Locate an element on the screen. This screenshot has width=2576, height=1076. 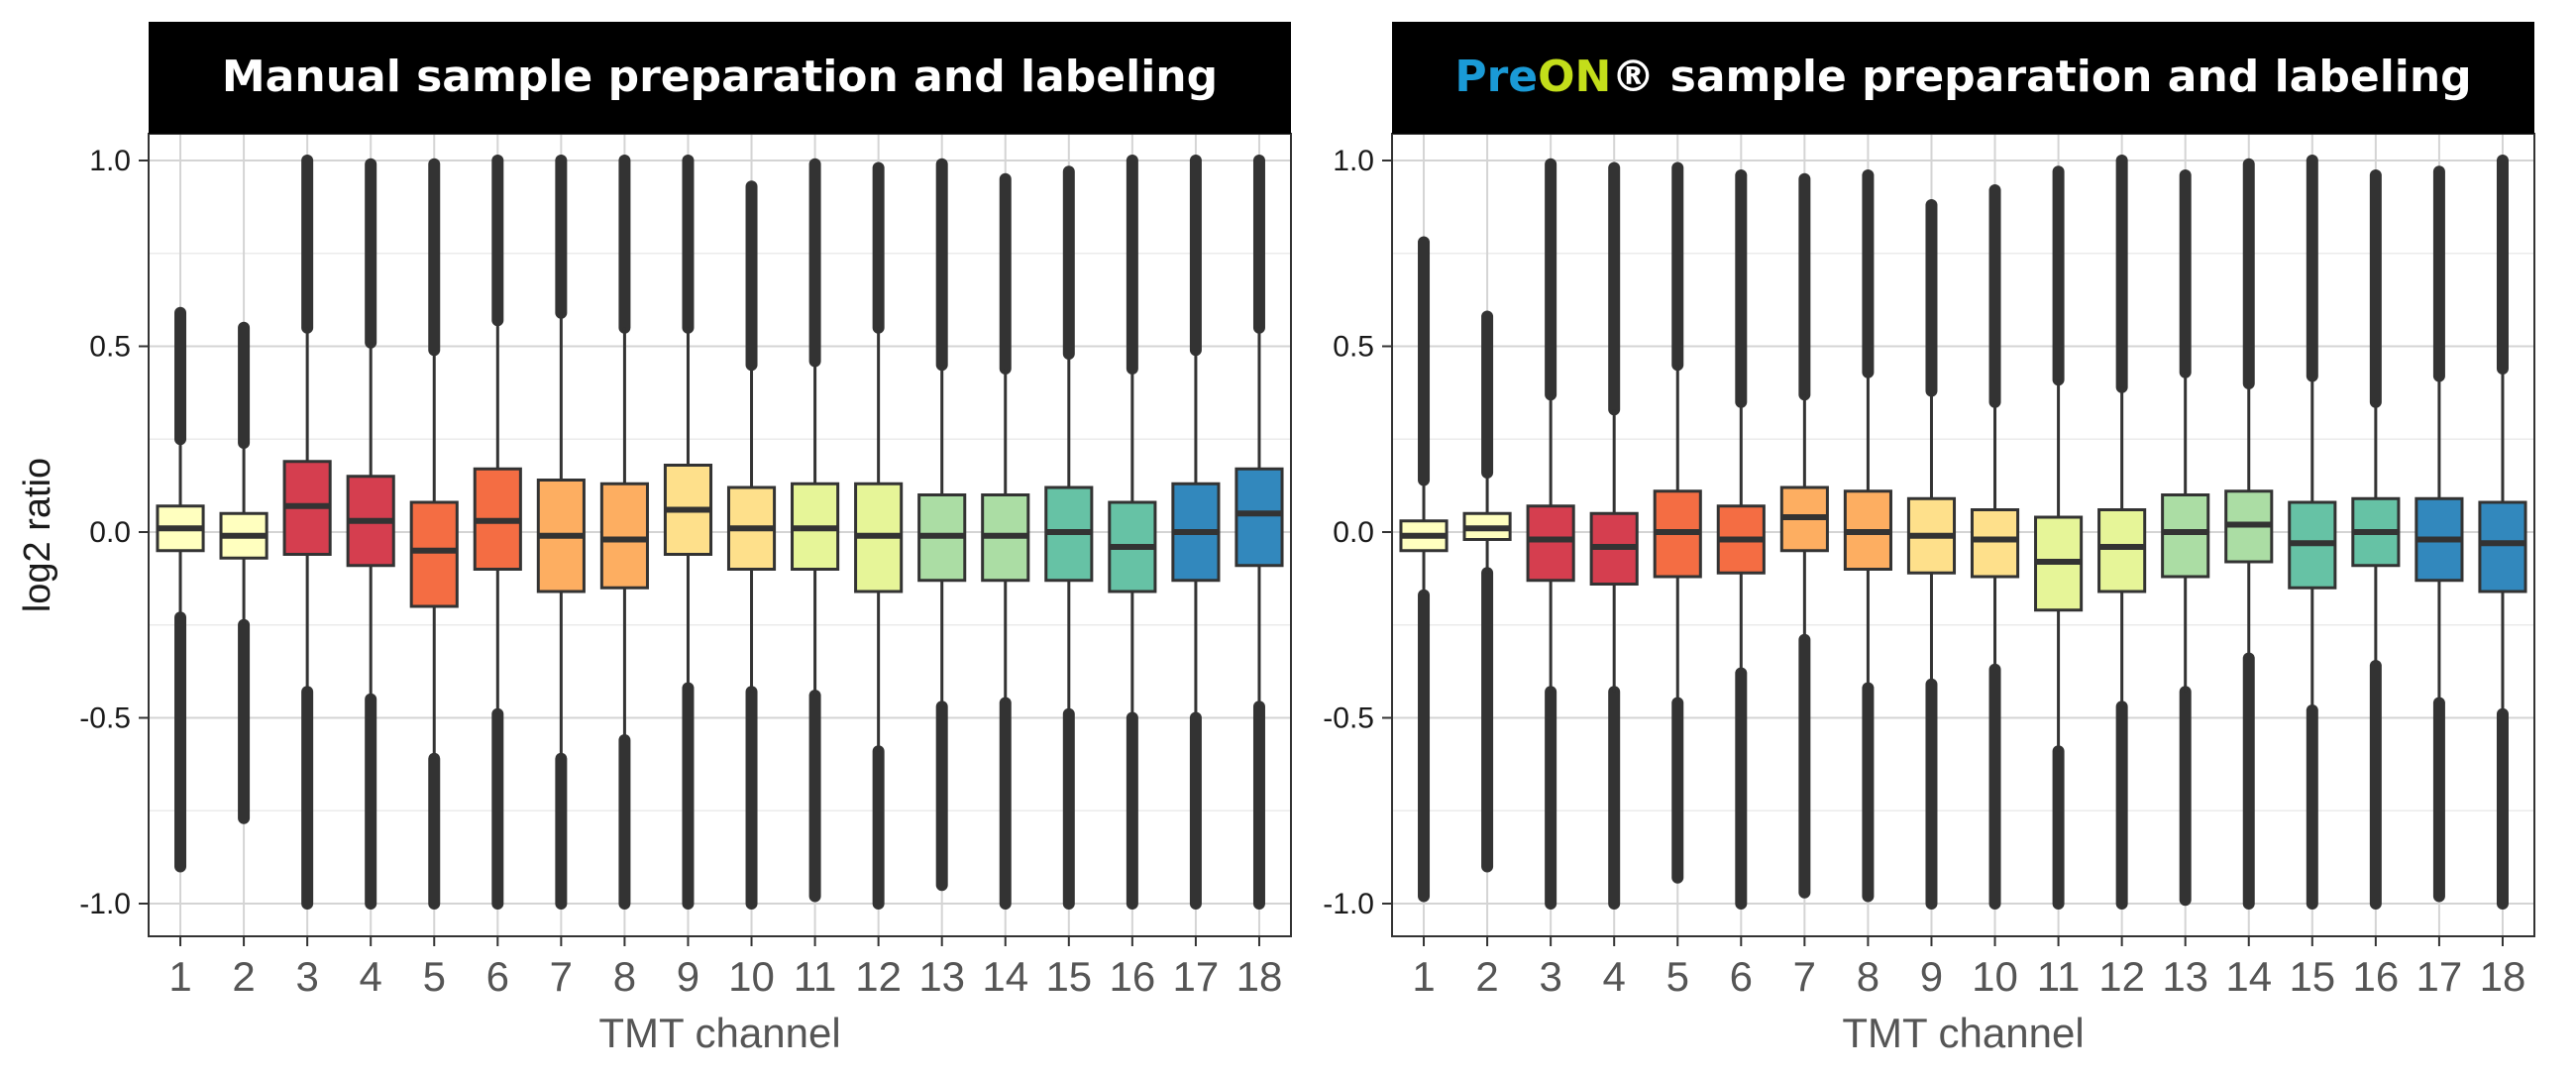
title-strip is located at coordinates (720, 78).